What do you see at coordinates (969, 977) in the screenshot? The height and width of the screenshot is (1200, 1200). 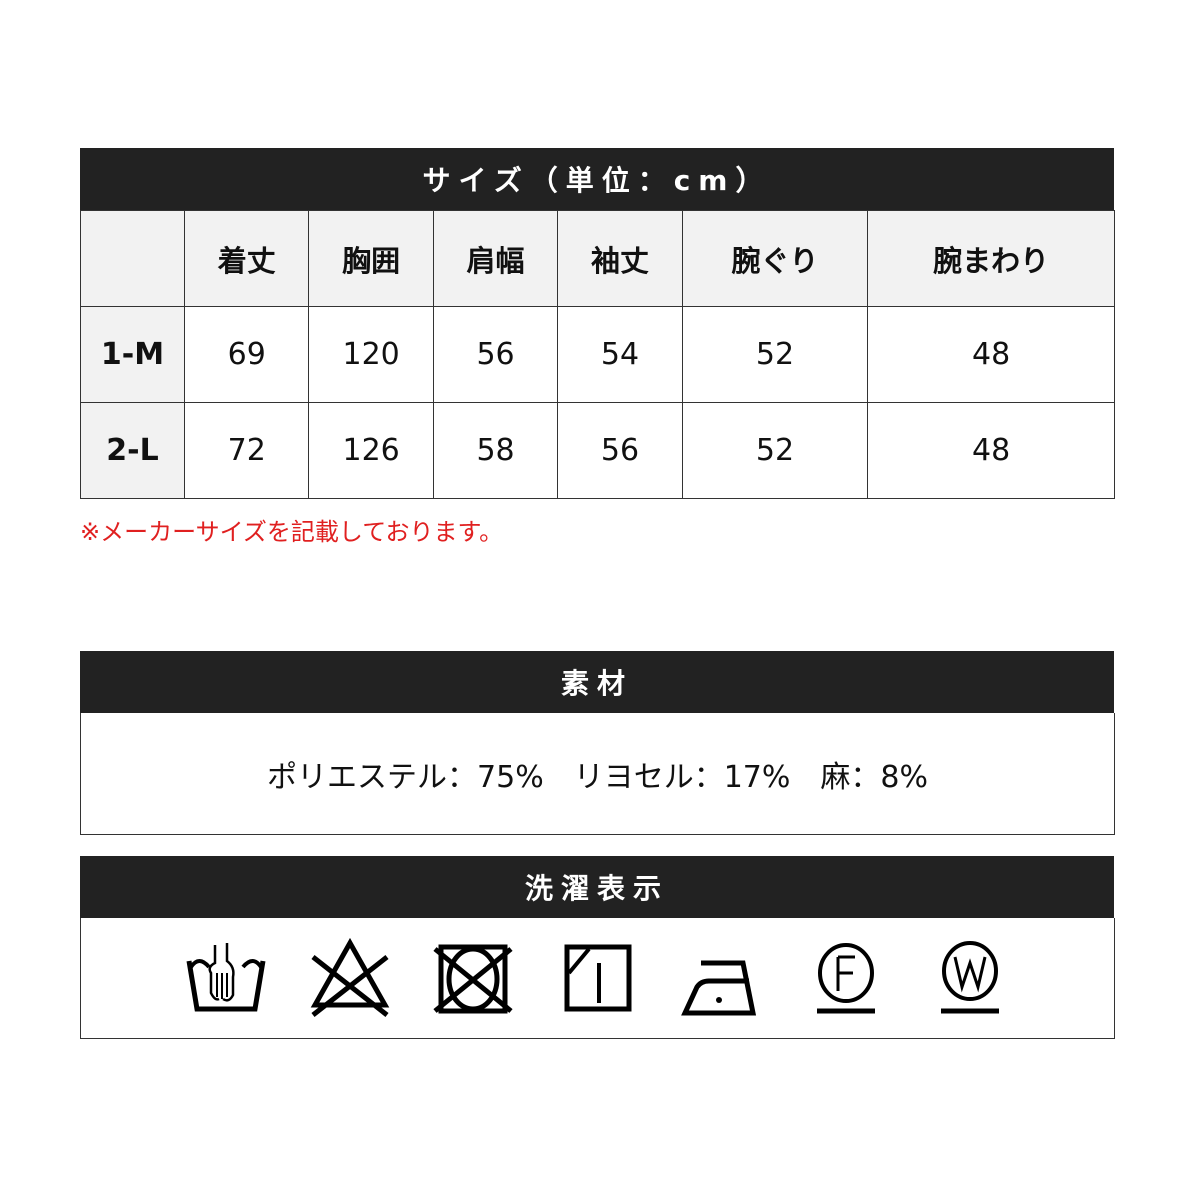 I see `wet-clean-w-icon` at bounding box center [969, 977].